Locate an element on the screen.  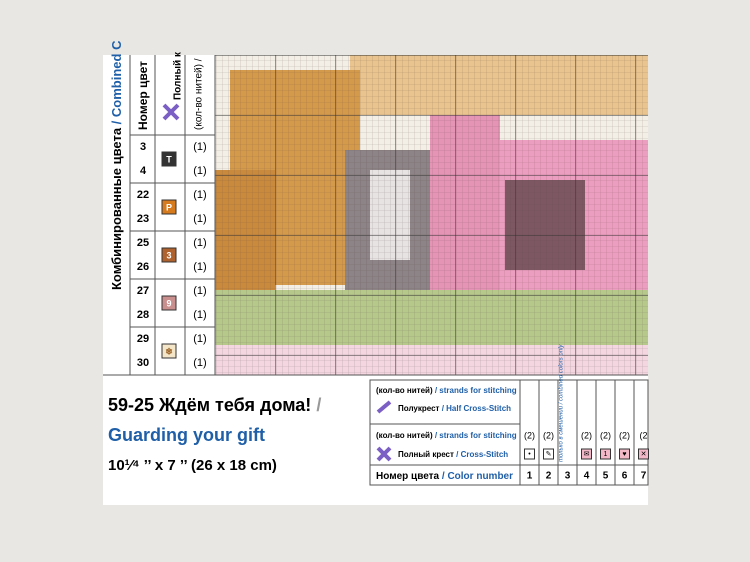
header: Комбинированные цвета / Combined C is located at coordinates (116, 165).